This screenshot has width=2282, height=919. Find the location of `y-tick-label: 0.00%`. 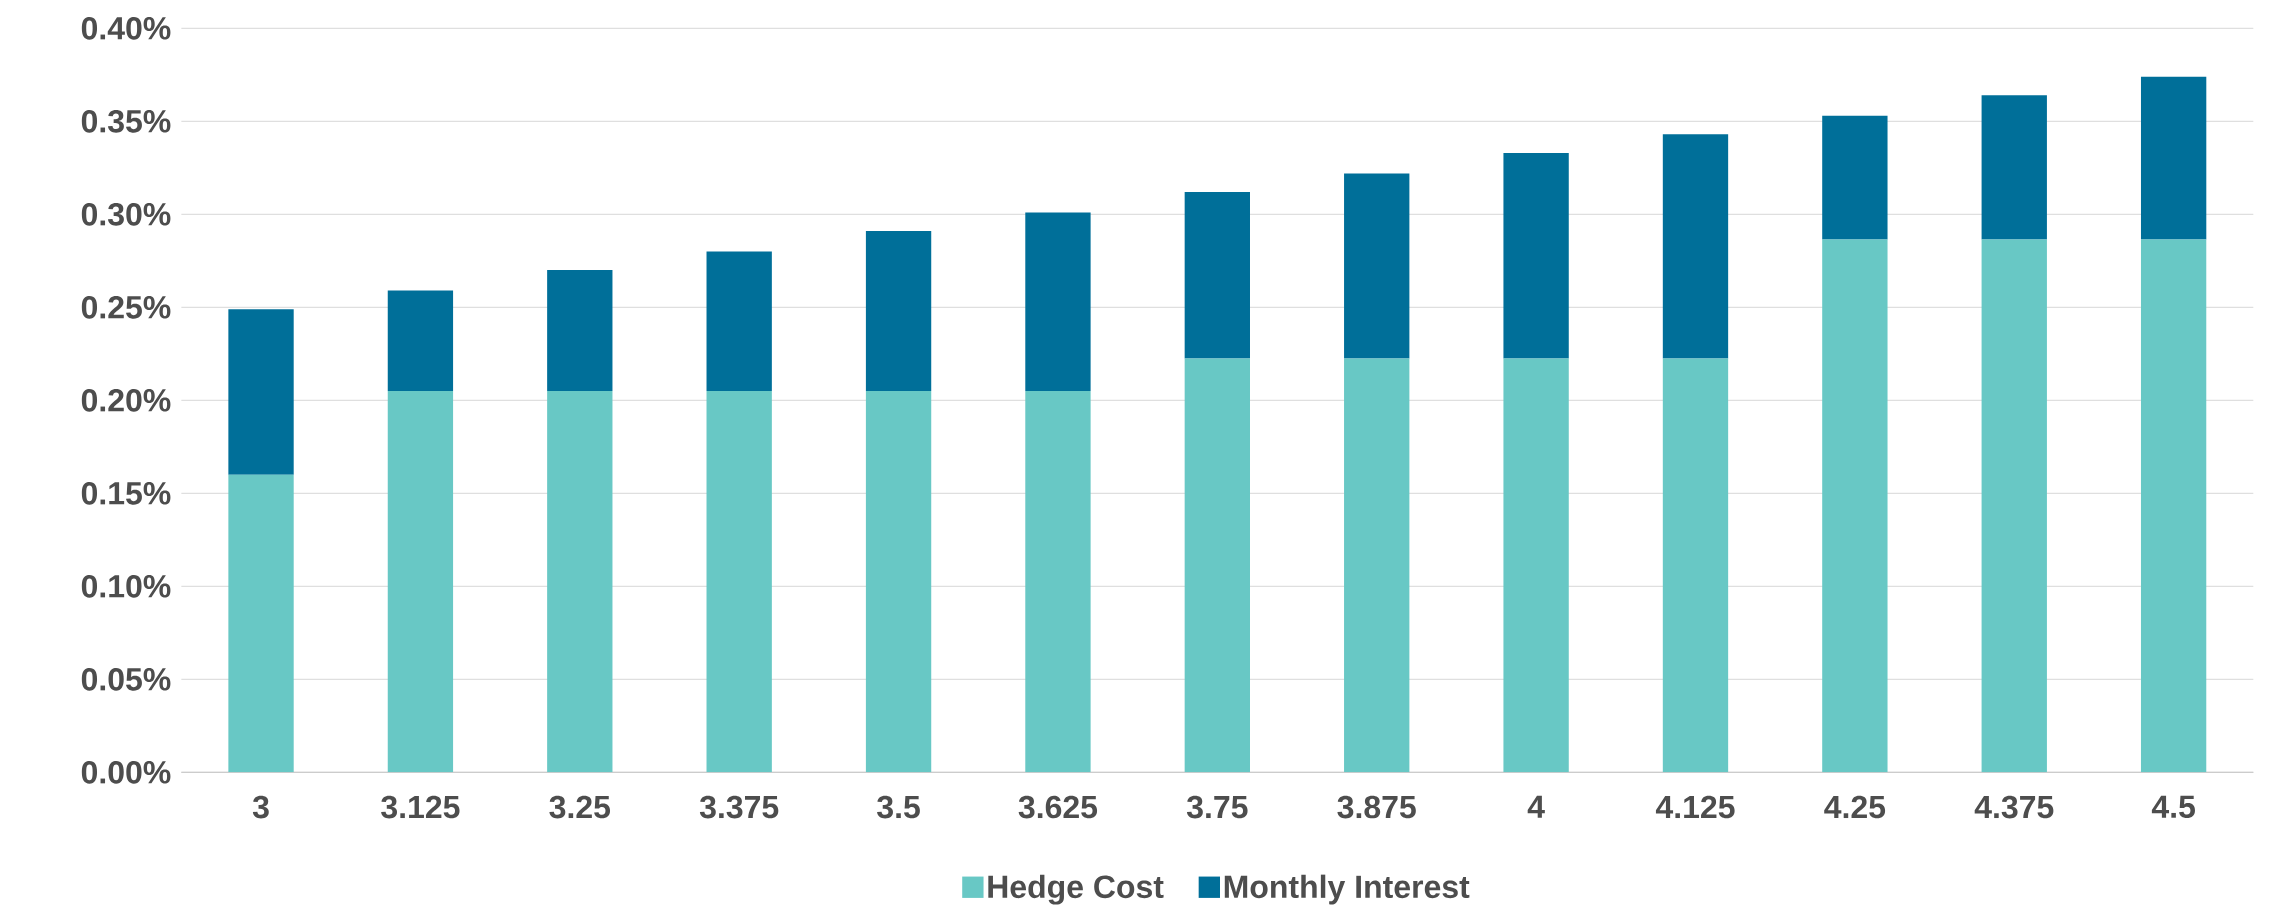

y-tick-label: 0.00% is located at coordinates (126, 772).